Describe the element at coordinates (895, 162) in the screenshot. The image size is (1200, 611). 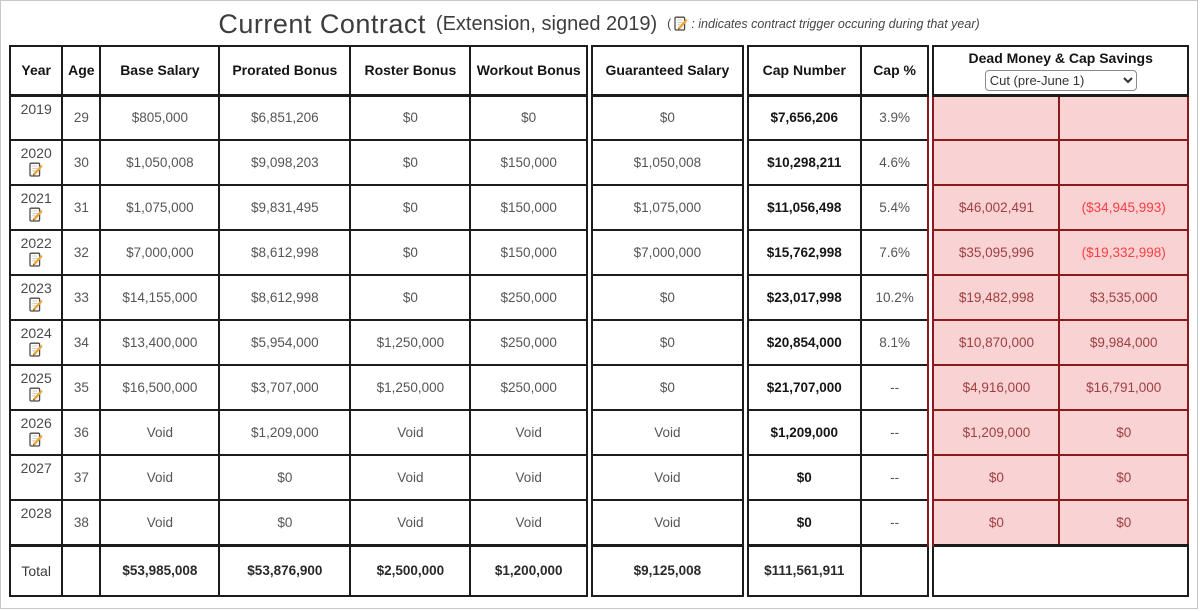
I see `cap-pct-cell: 4.6%` at that location.